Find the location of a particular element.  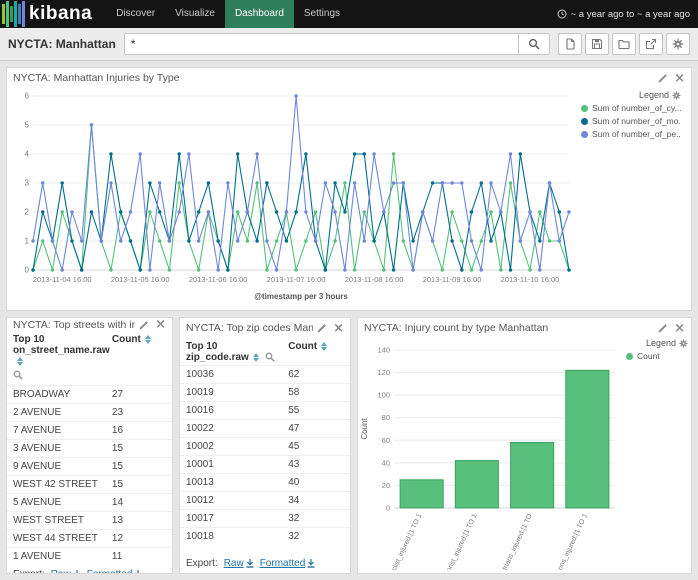

column-header-zip: Top 10 zip_code.raw is located at coordinates (231, 352).